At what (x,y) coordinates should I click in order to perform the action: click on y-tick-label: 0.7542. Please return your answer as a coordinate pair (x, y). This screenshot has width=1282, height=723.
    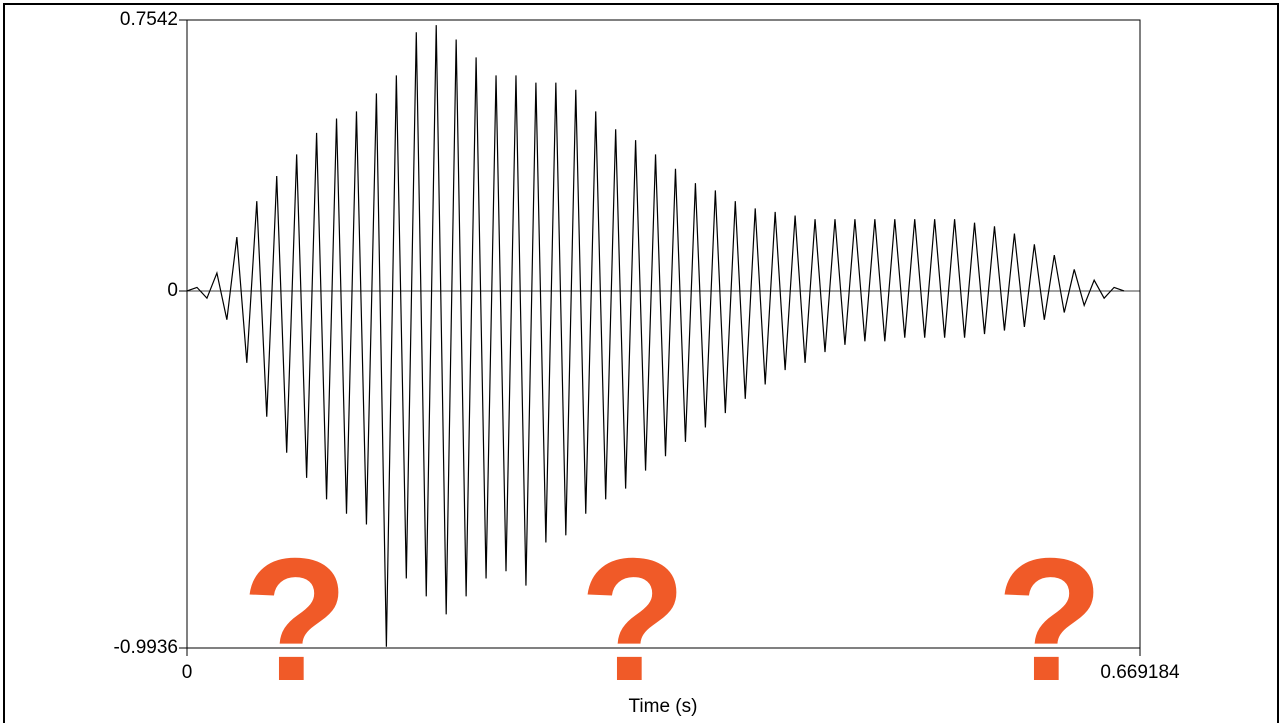
    Looking at the image, I should click on (149, 19).